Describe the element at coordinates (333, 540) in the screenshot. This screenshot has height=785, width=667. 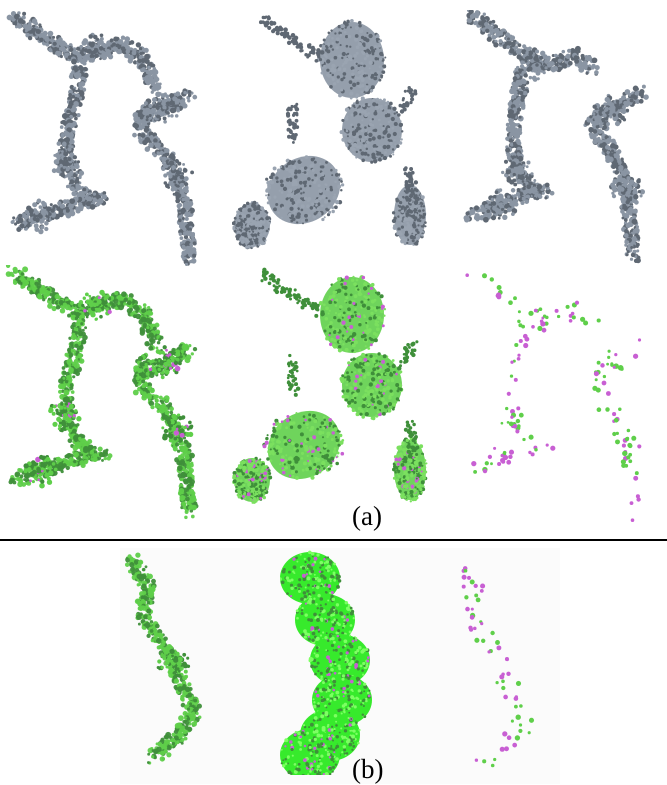
I see `section-divider` at that location.